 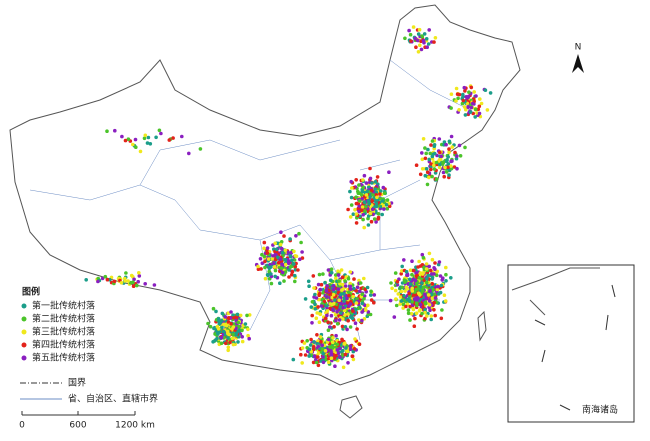 I want to click on hainan, so click(x=351, y=407).